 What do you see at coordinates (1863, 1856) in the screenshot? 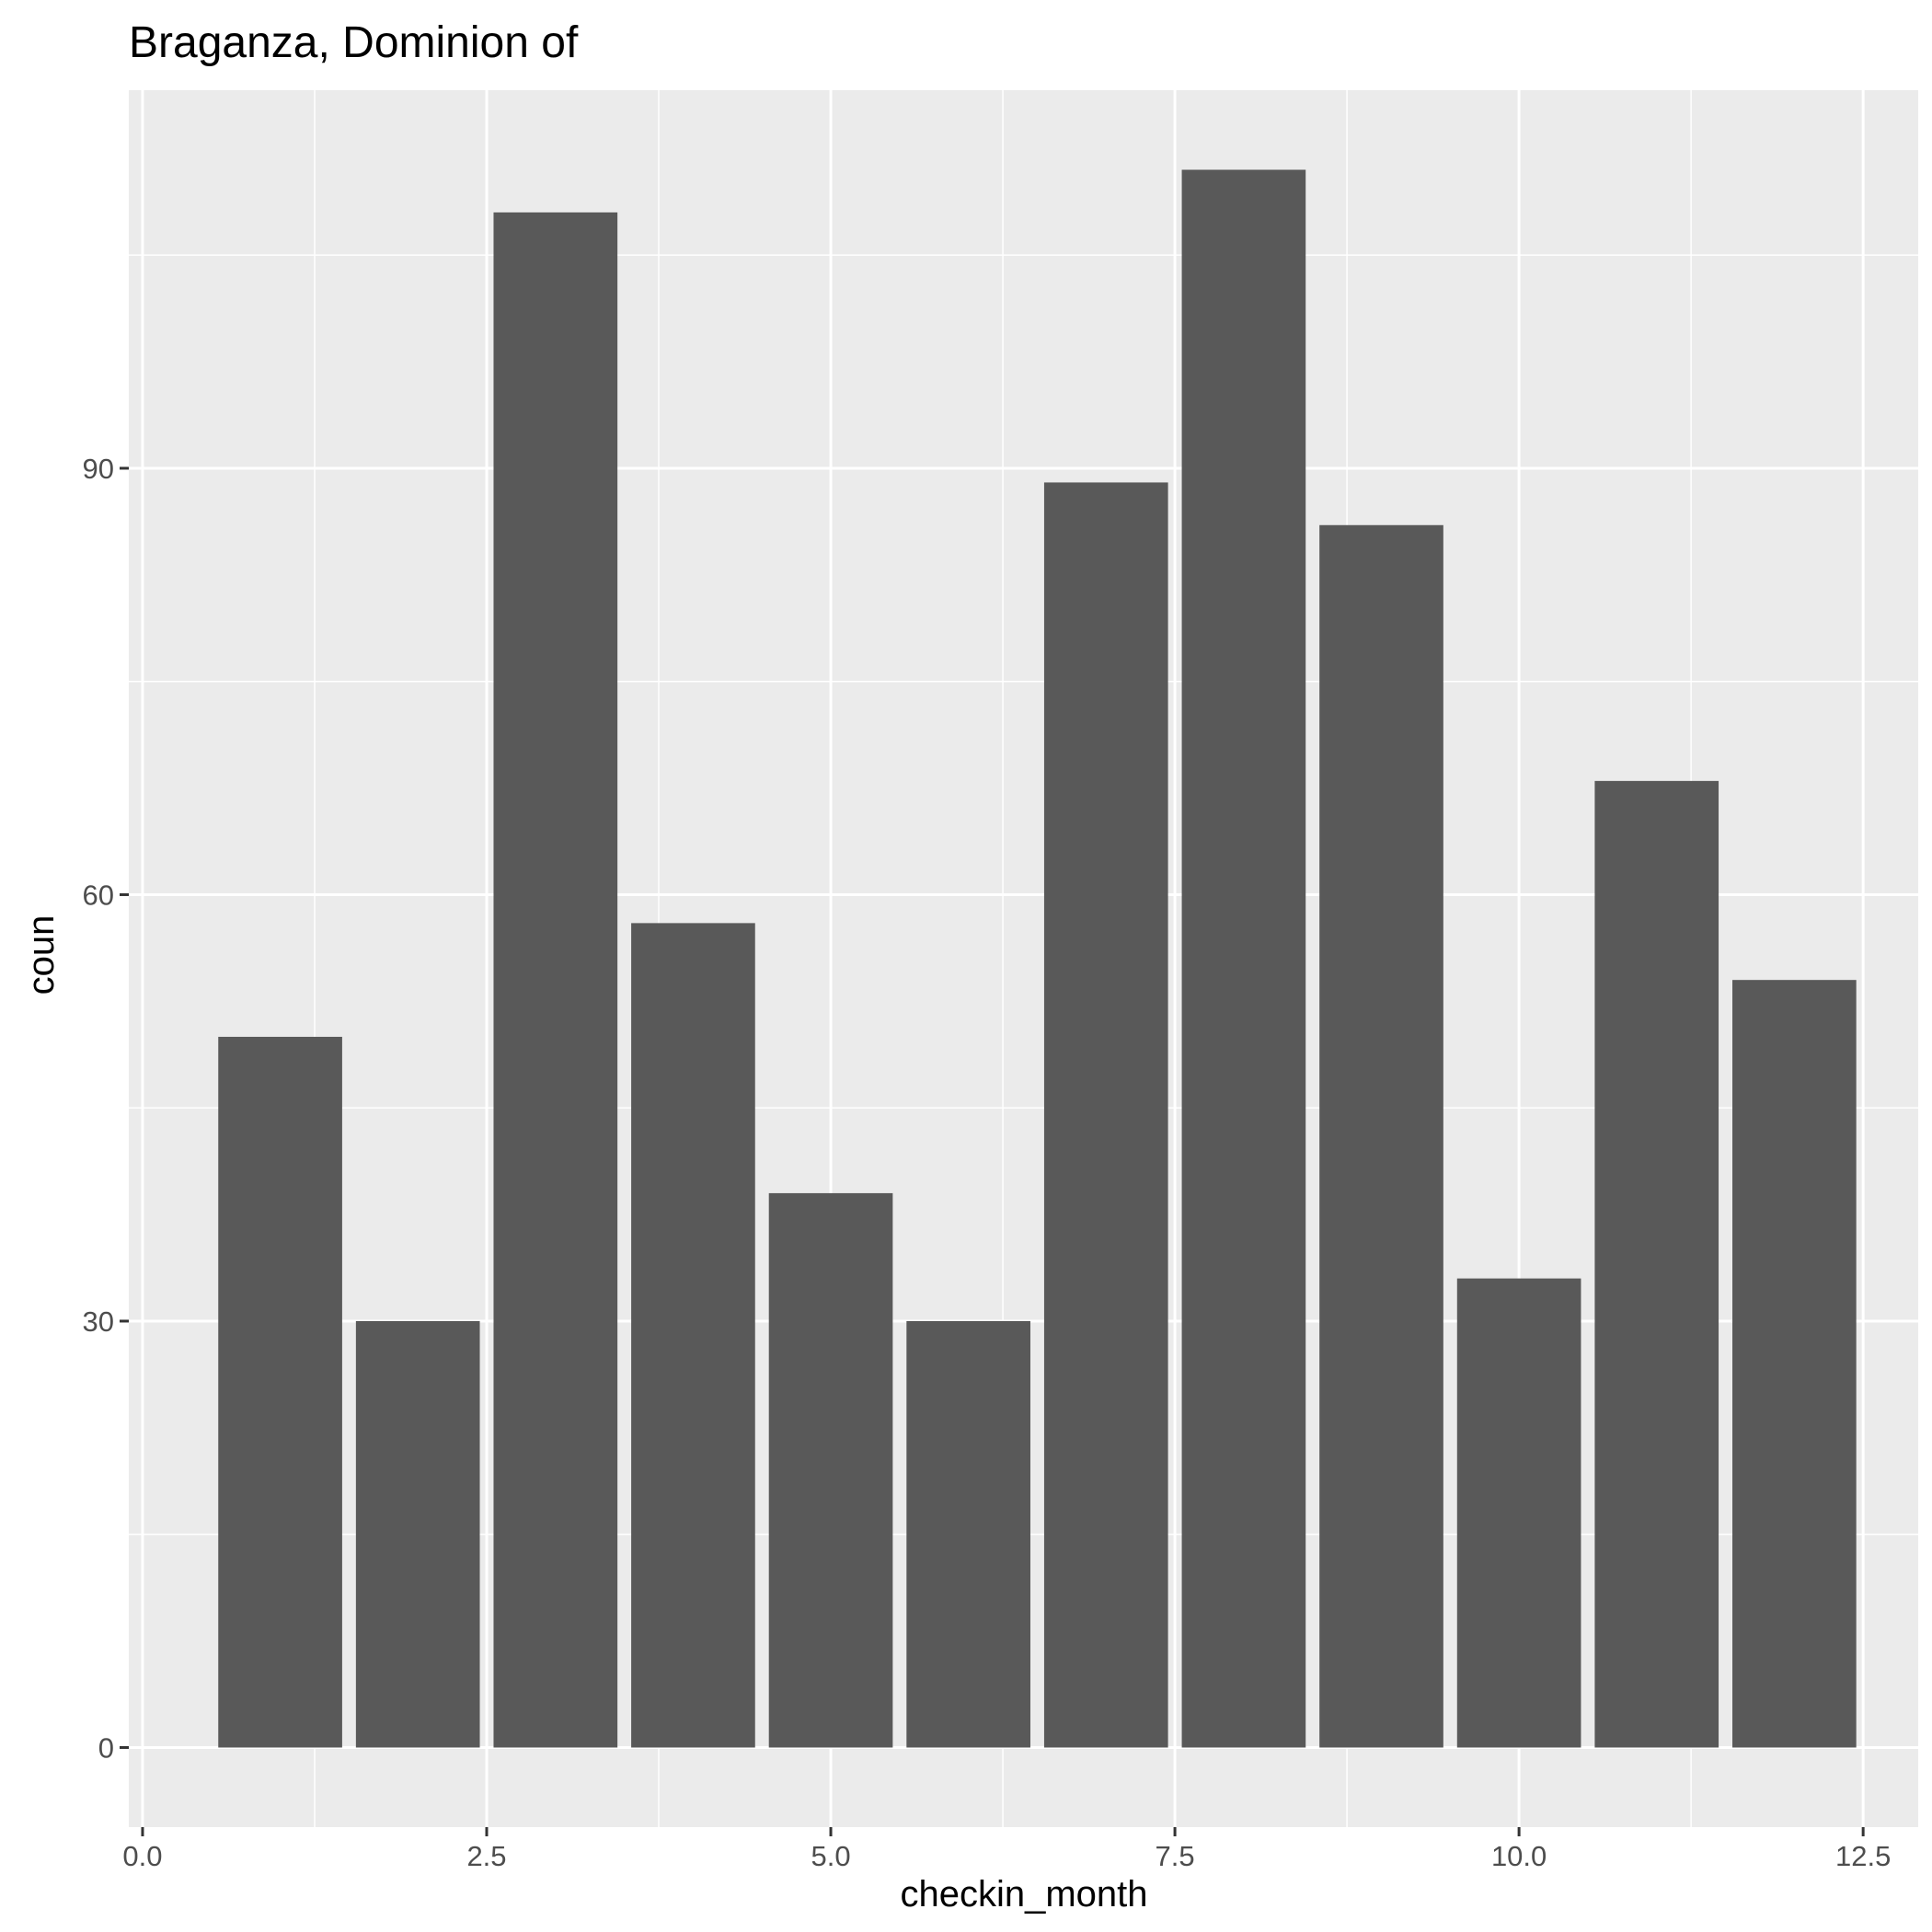
I see `x-tick-label: 12.5` at bounding box center [1863, 1856].